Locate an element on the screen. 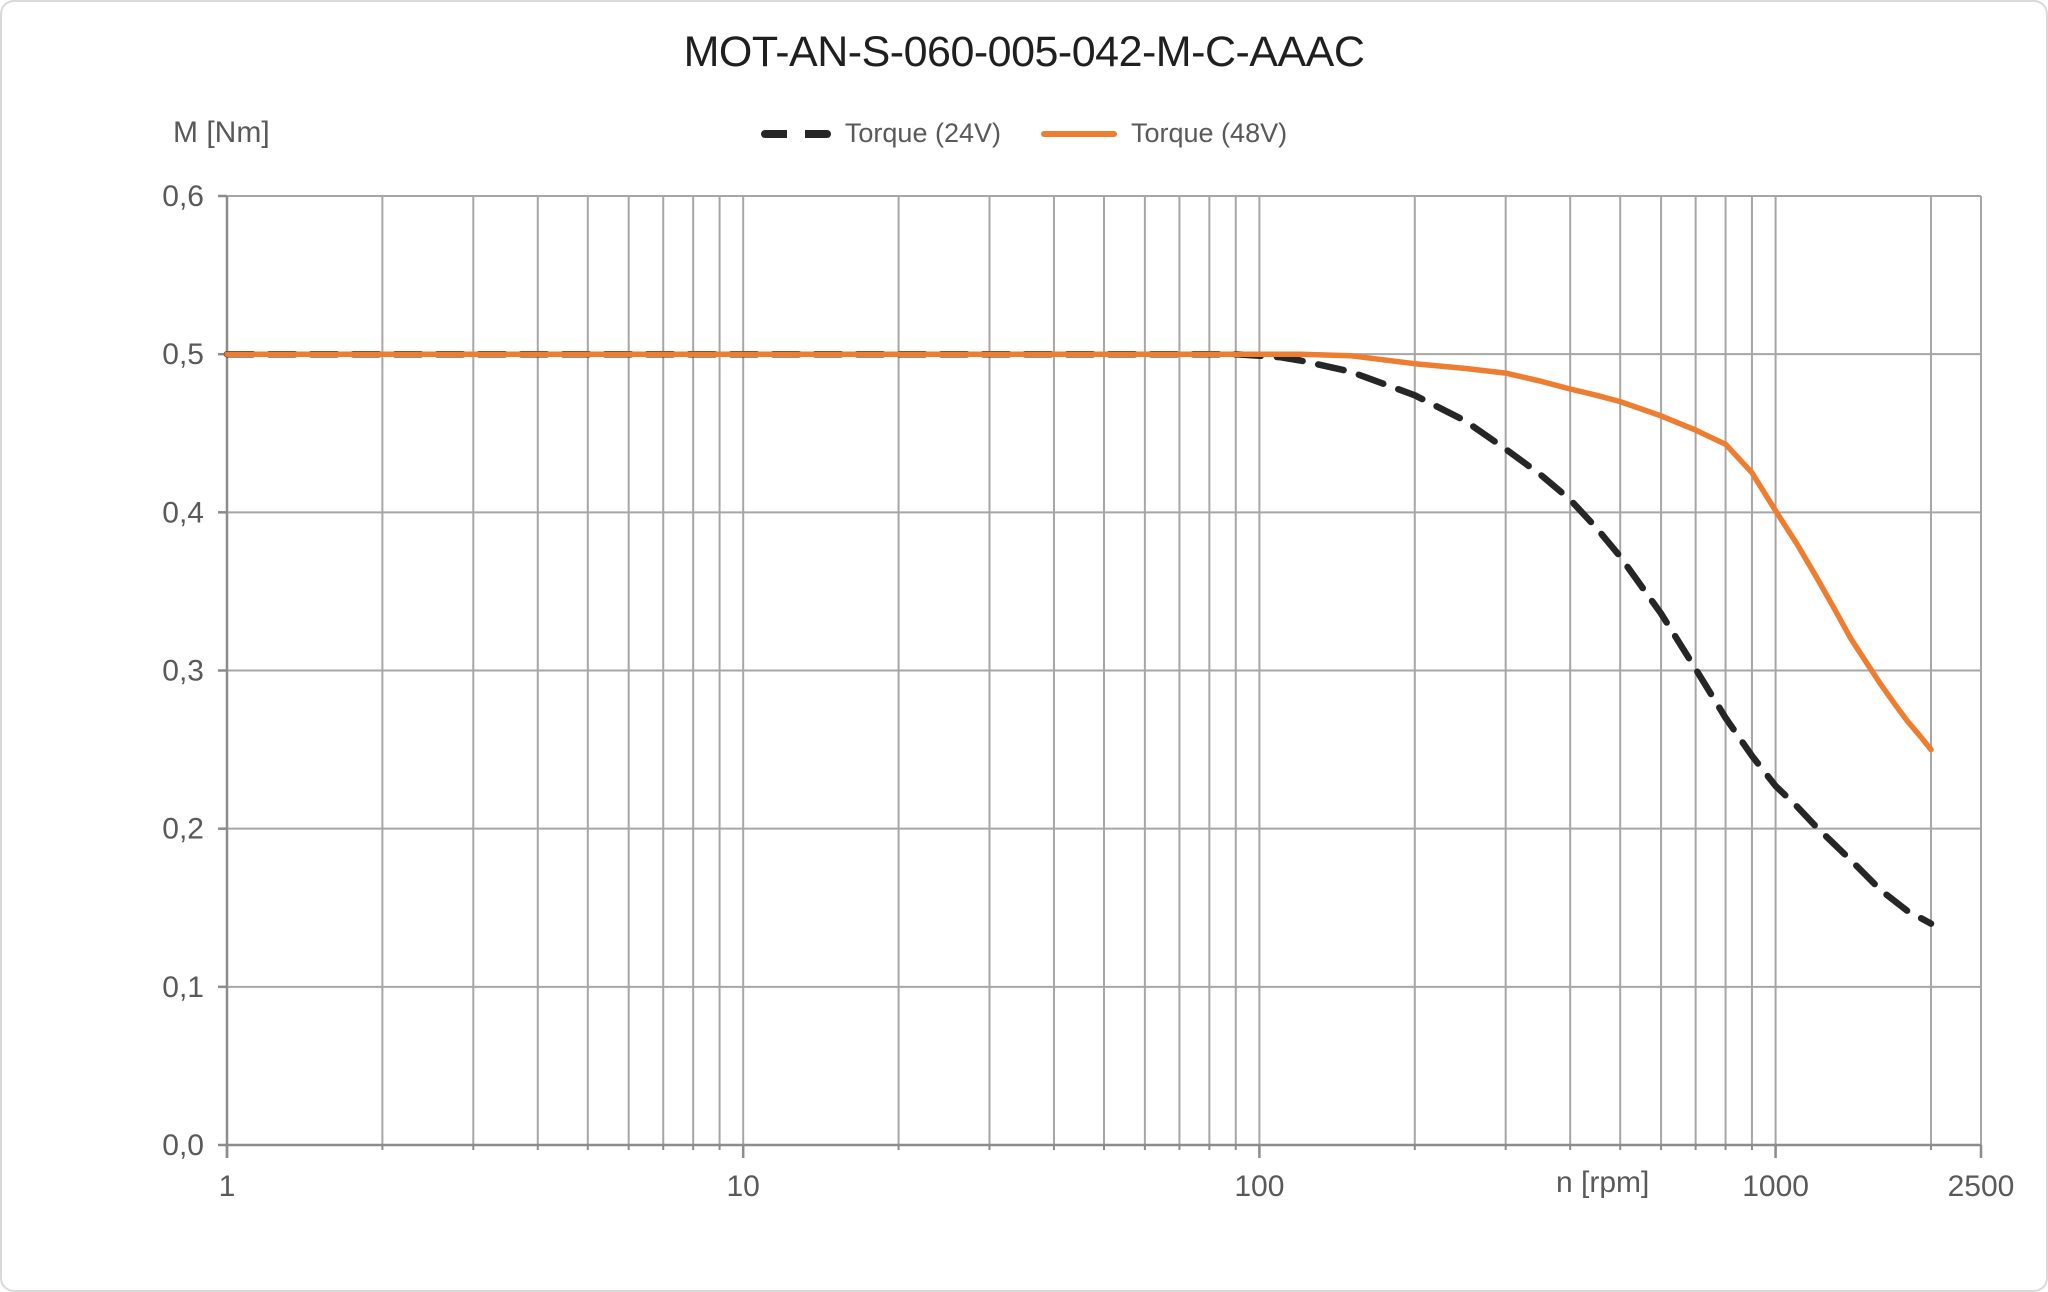 The image size is (2048, 1292). y-axis-title: M [Nm] is located at coordinates (221, 132).